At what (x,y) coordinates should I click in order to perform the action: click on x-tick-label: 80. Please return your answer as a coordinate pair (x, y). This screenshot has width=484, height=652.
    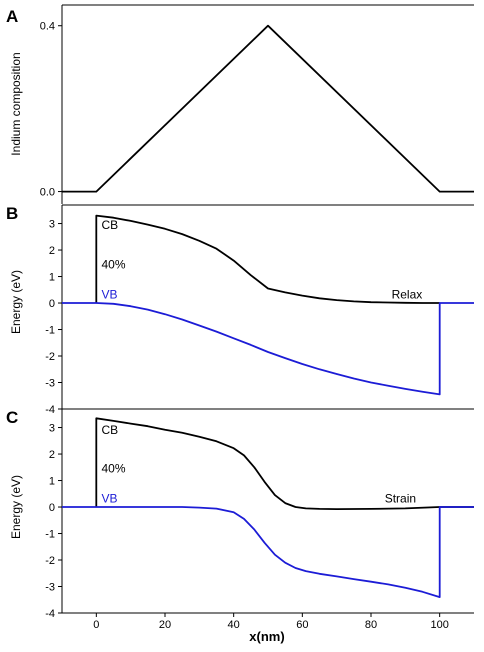
    Looking at the image, I should click on (371, 625).